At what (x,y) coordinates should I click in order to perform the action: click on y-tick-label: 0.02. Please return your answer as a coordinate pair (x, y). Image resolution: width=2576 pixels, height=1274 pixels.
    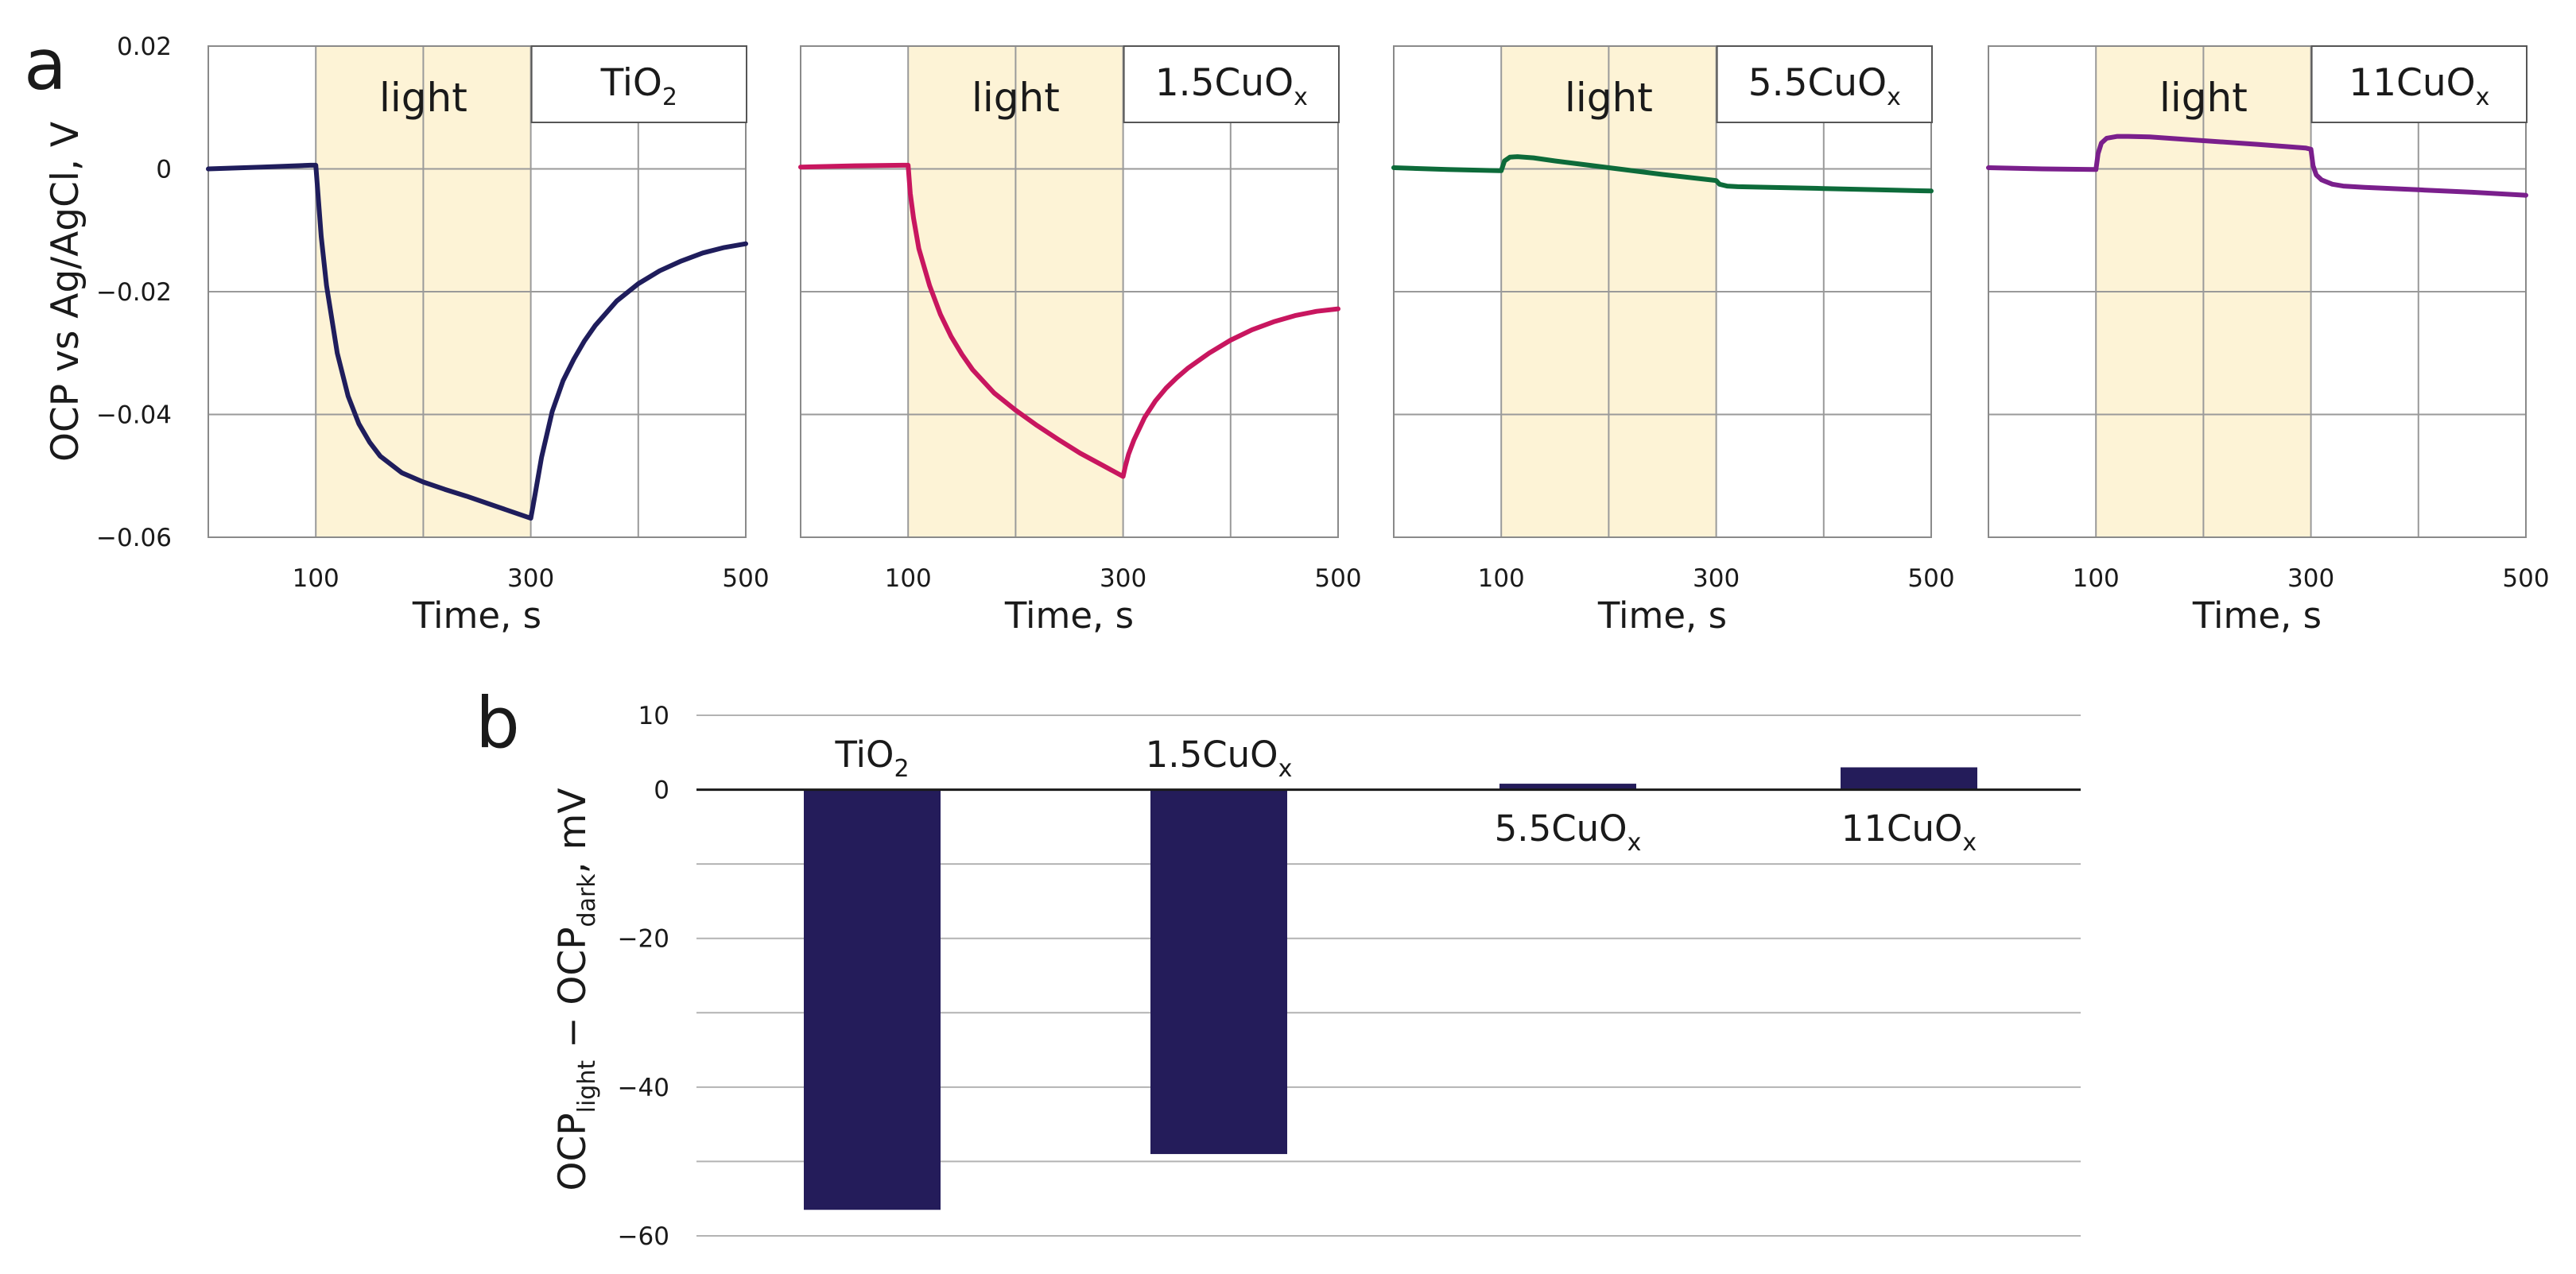
    Looking at the image, I should click on (145, 47).